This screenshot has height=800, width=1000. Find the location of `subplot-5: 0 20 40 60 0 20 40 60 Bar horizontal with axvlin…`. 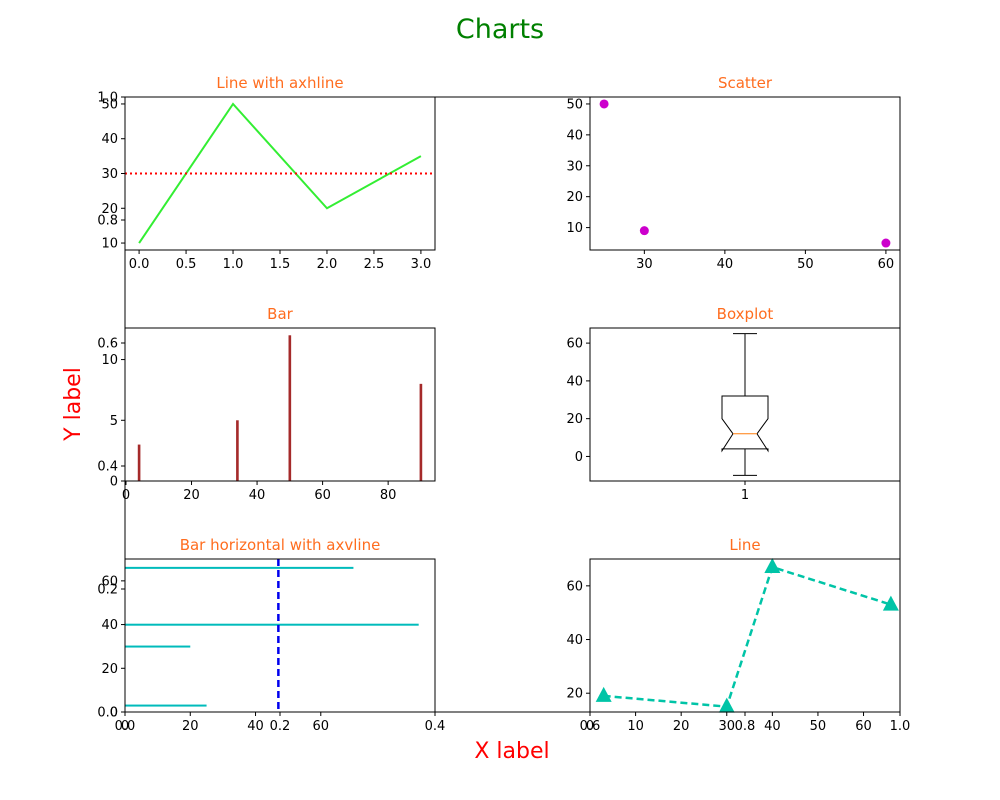

subplot-5: 0 20 40 60 0 20 40 60 Bar horizontal with axvlin… is located at coordinates (268, 635).